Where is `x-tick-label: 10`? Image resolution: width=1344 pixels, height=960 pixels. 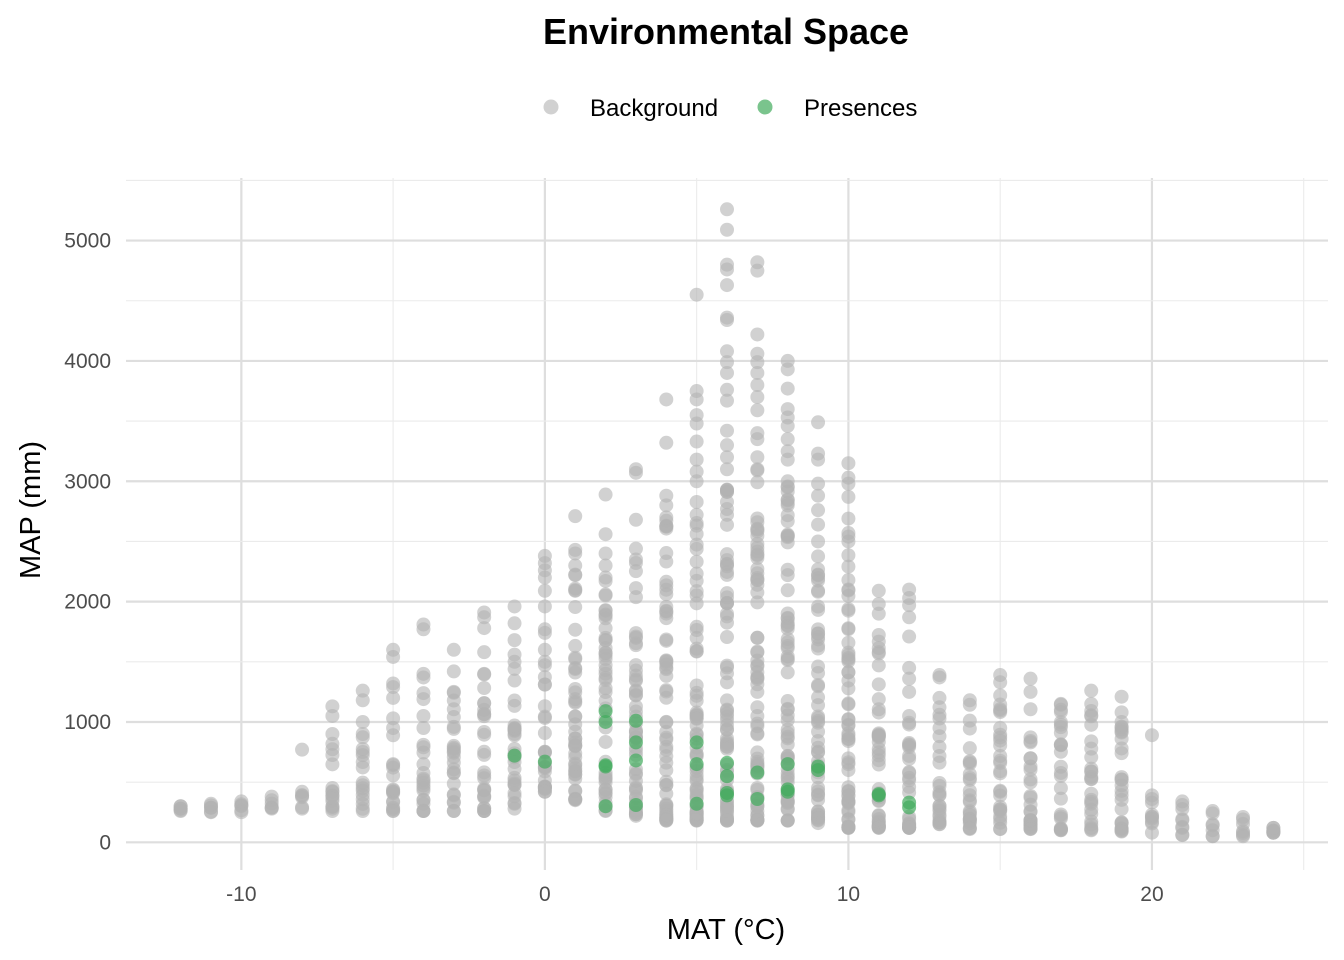
x-tick-label: 10 is located at coordinates (848, 894).